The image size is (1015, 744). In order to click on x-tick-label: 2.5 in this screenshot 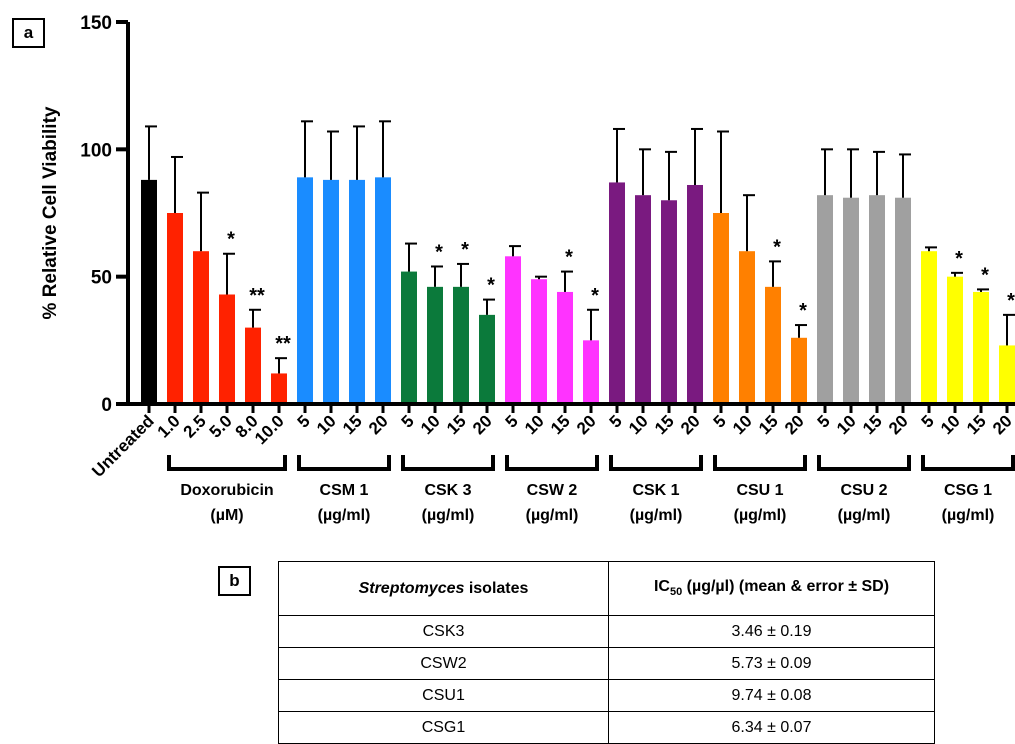, I will do `click(195, 426)`.